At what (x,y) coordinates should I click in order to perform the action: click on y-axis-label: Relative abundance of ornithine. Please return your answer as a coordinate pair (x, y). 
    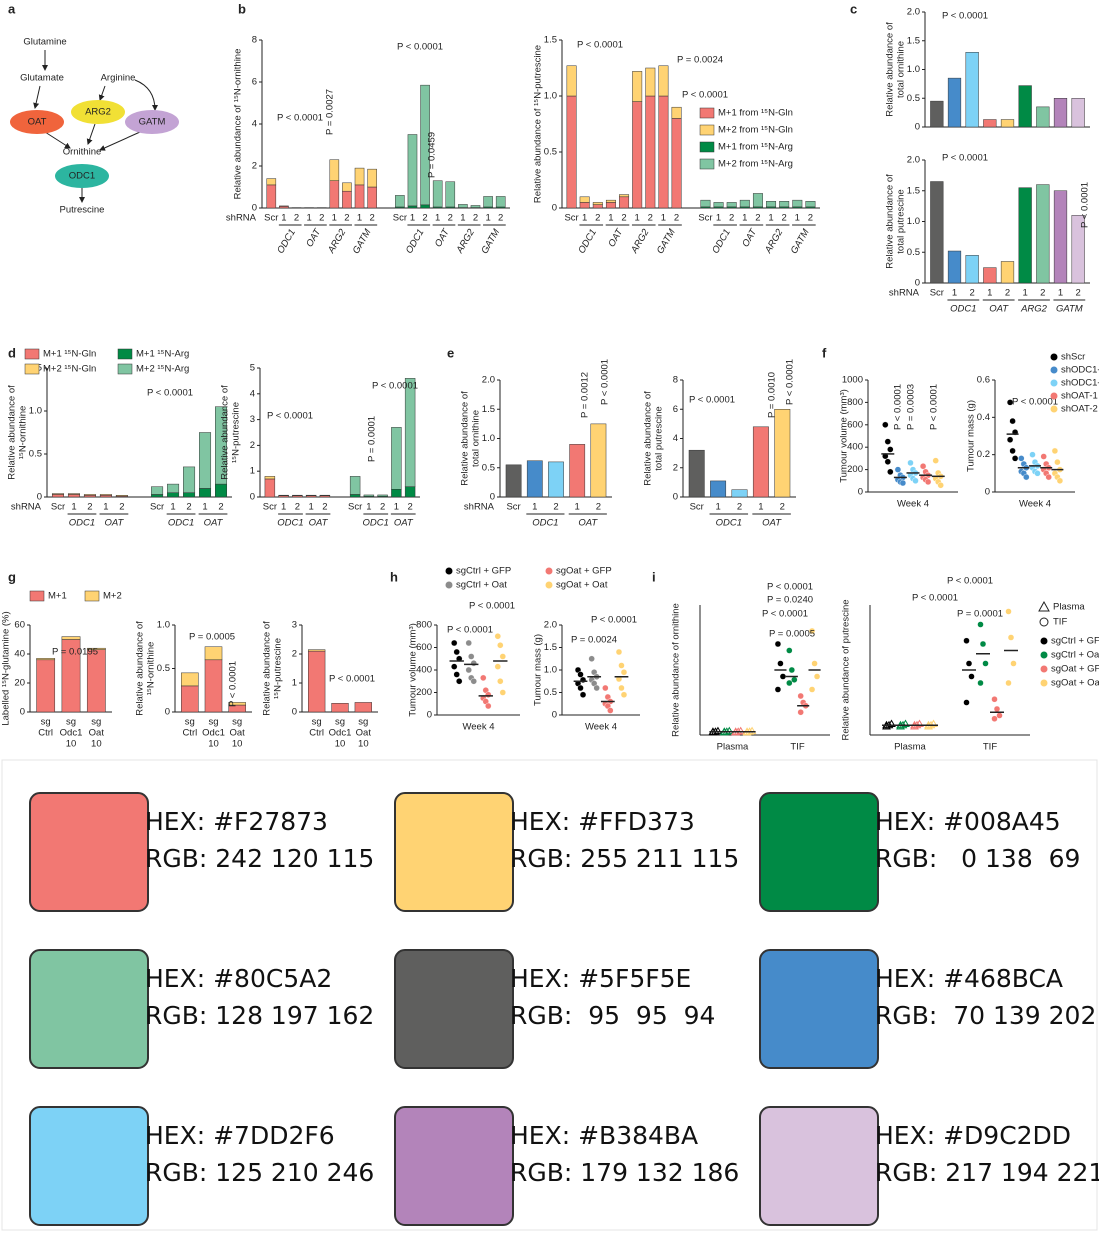
    Looking at the image, I should click on (676, 670).